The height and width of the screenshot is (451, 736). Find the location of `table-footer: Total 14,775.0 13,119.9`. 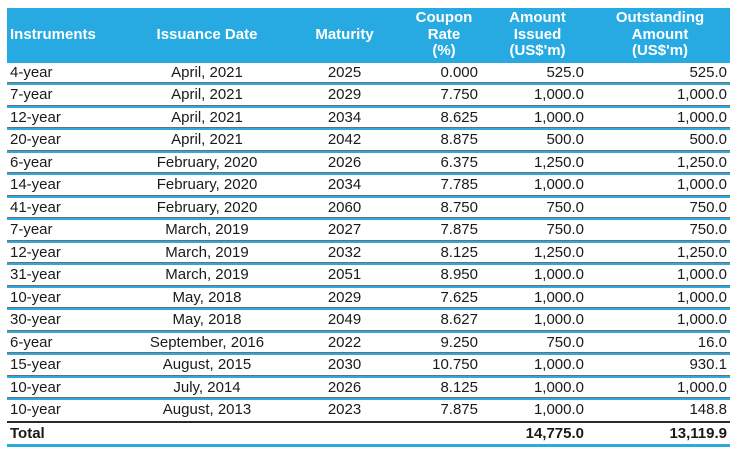

table-footer: Total 14,775.0 13,119.9 is located at coordinates (368, 433).